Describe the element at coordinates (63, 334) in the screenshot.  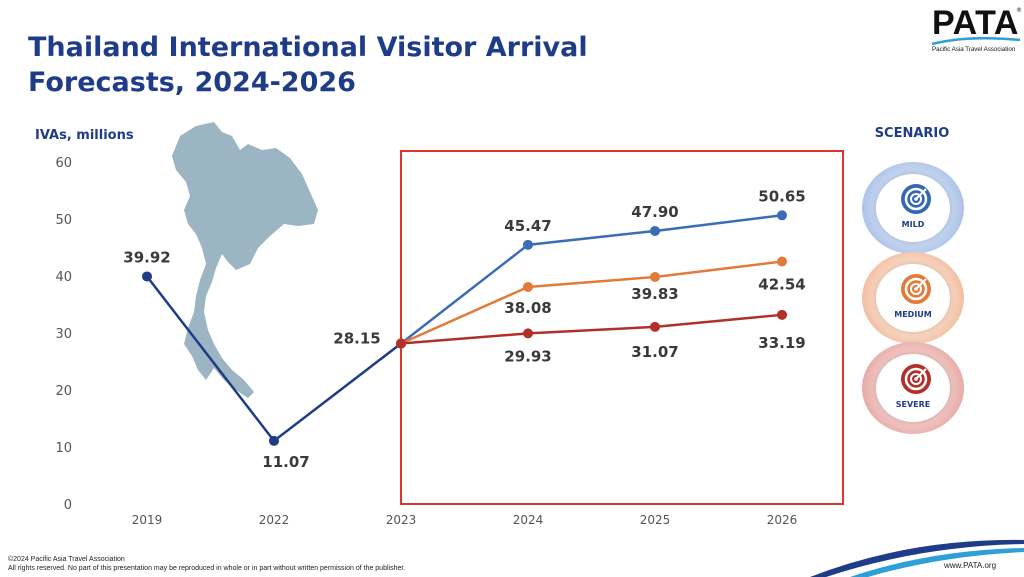
I see `y-tick-label: 30` at that location.